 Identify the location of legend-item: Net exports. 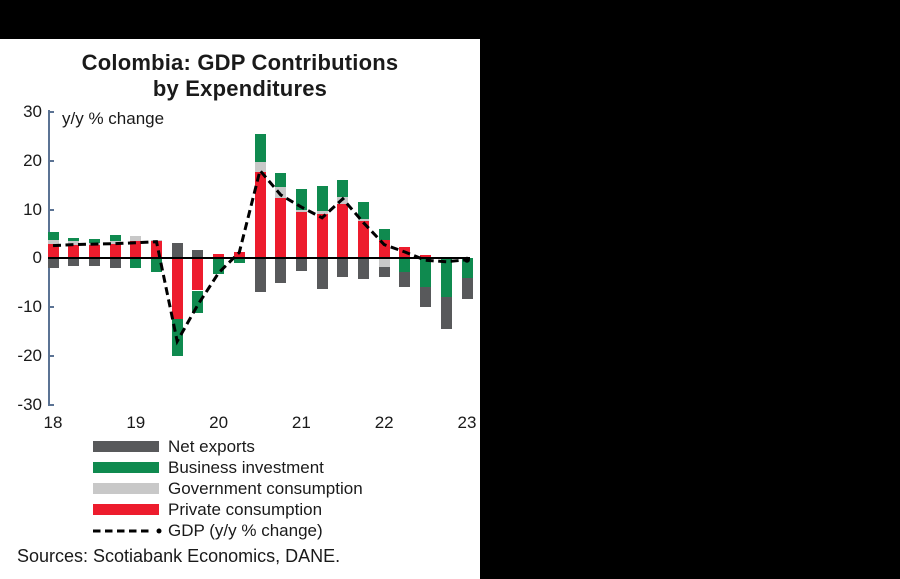
(240, 446).